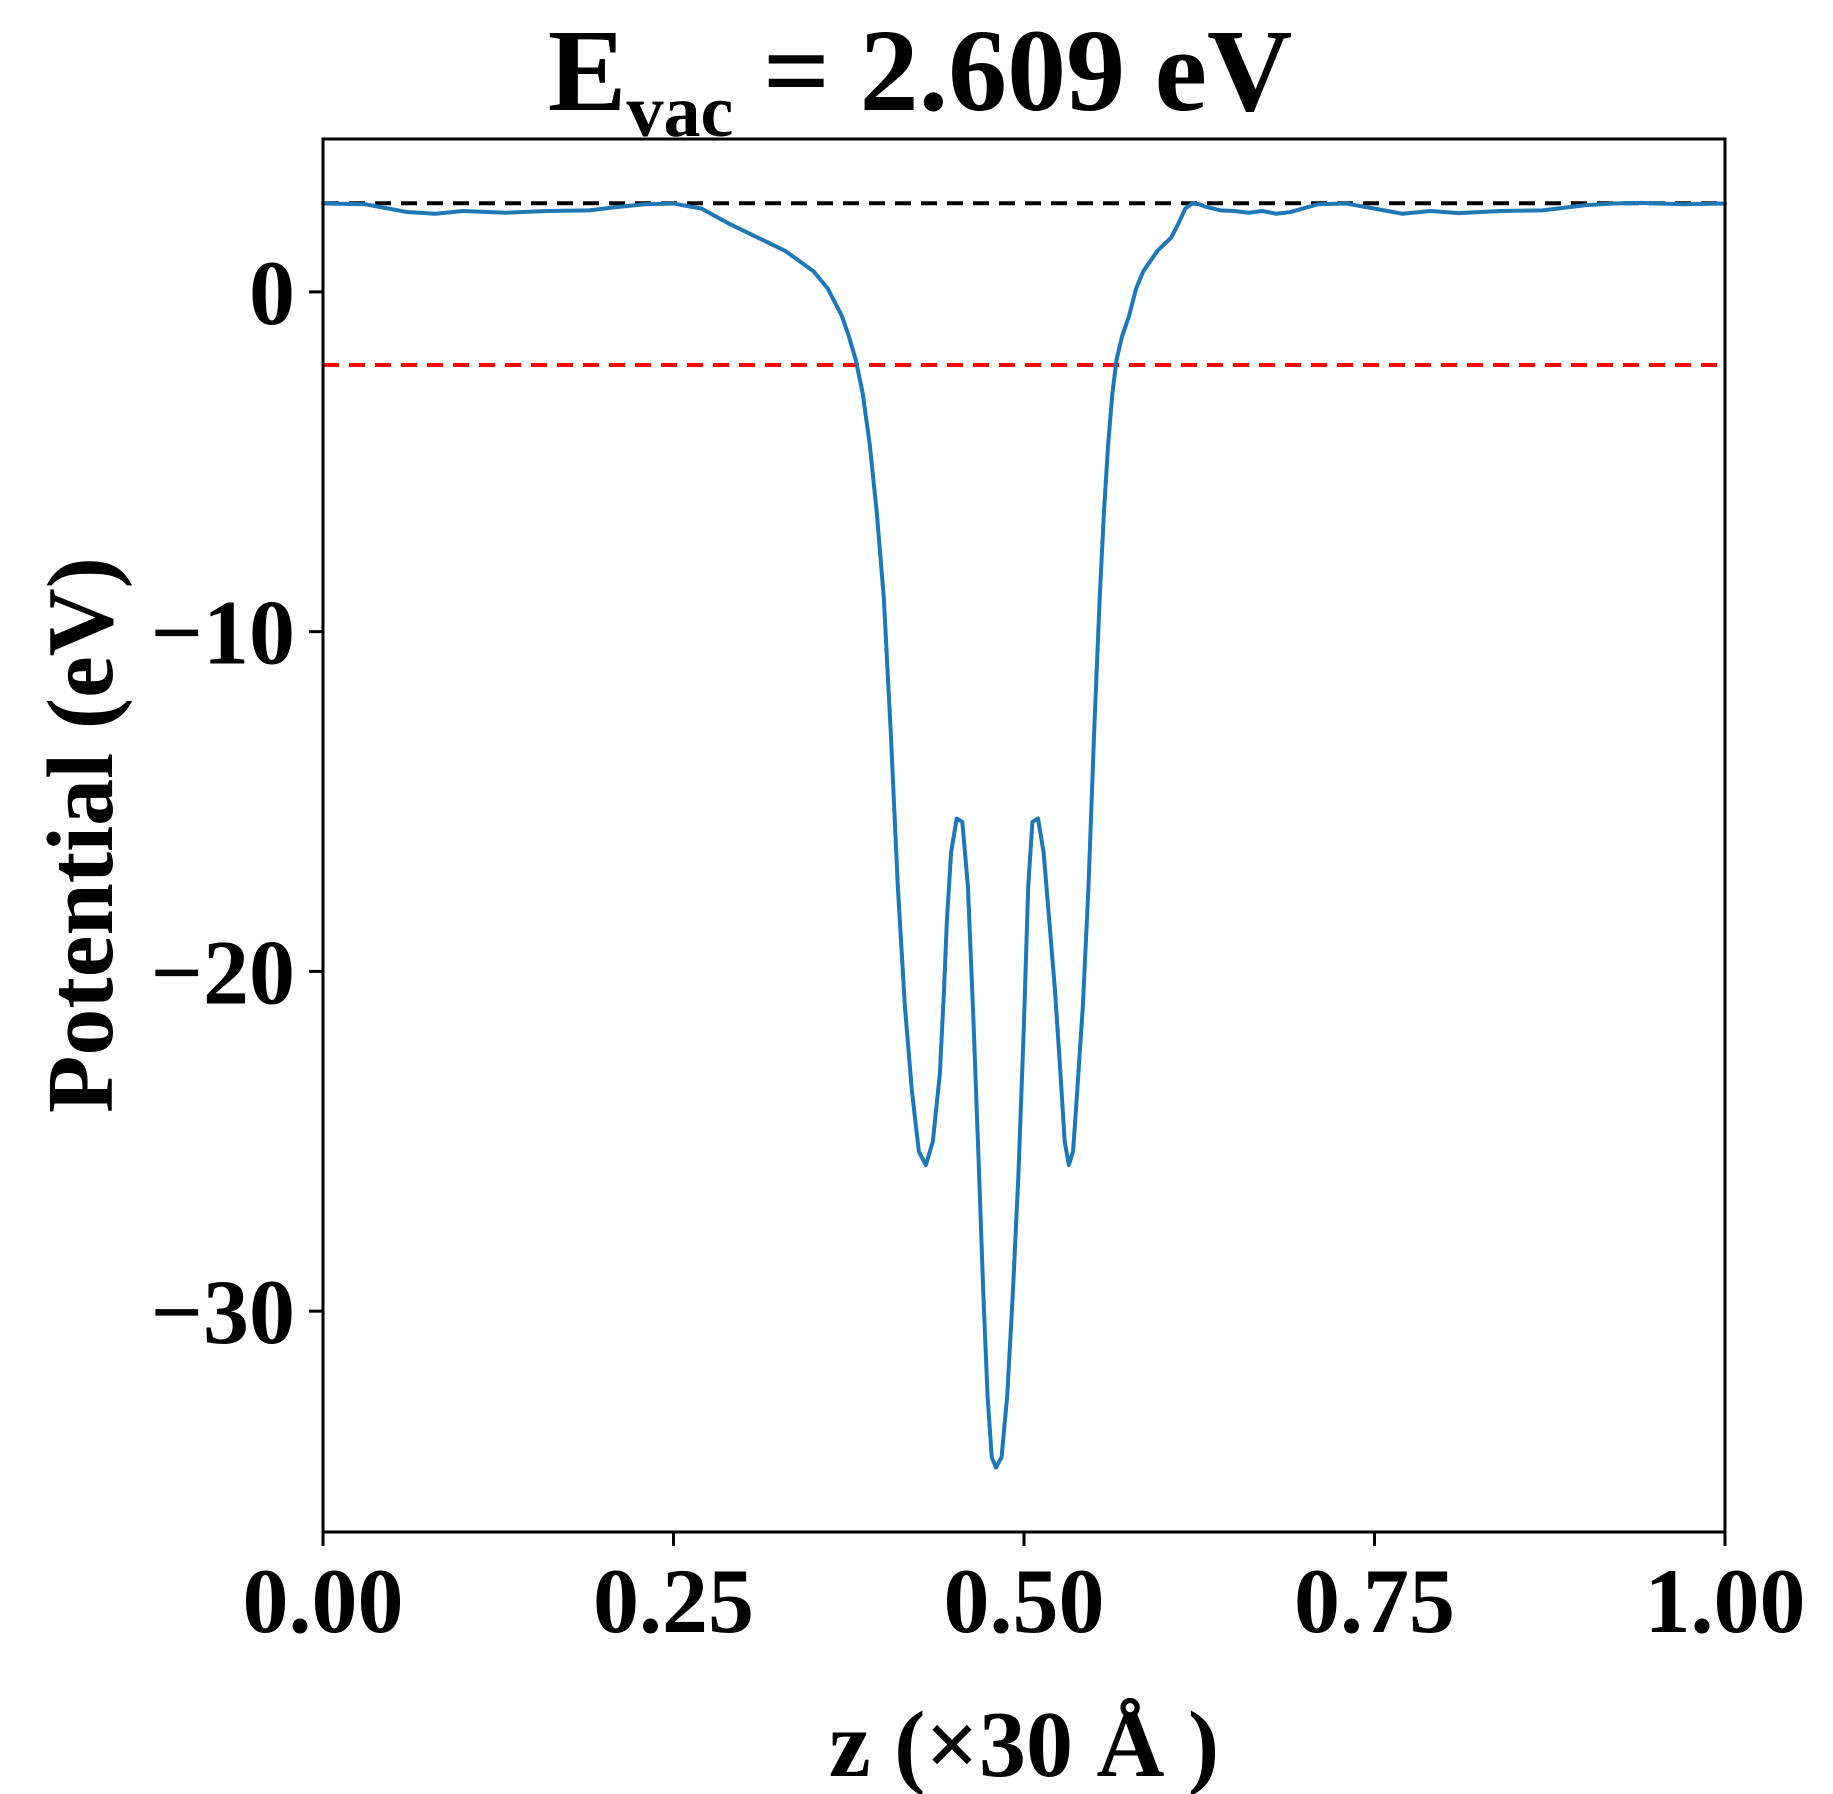 The width and height of the screenshot is (1833, 1794). Describe the element at coordinates (81, 835) in the screenshot. I see `y-axis-label: Potential (eV)` at that location.